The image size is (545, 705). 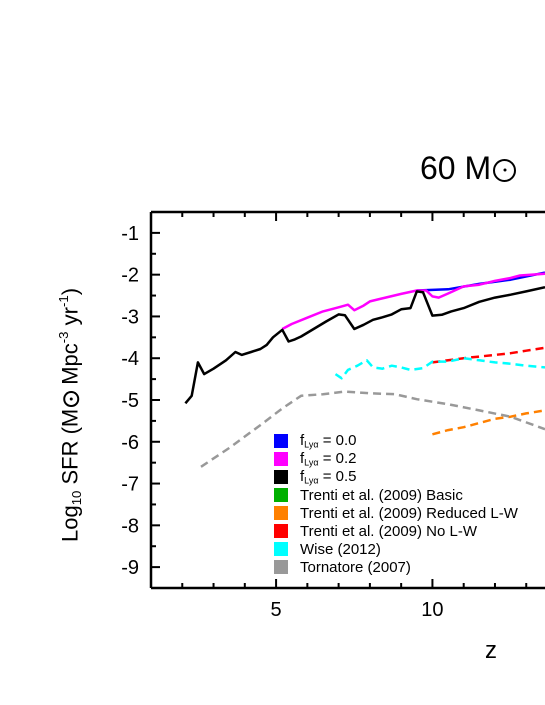 What do you see at coordinates (396, 441) in the screenshot?
I see `legend-item: fLyα = 0.0` at bounding box center [396, 441].